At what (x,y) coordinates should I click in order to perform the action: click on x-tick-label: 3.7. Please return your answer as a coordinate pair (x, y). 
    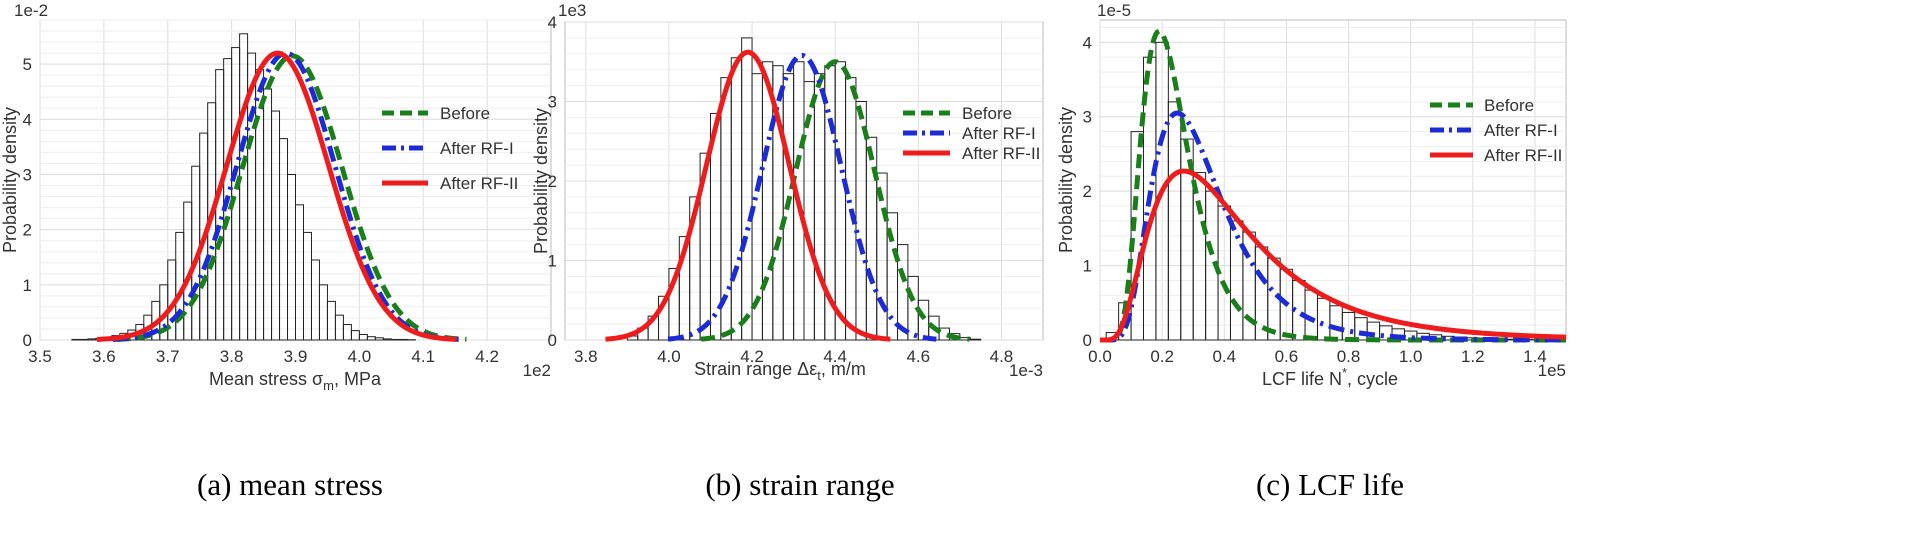
    Looking at the image, I should click on (168, 356).